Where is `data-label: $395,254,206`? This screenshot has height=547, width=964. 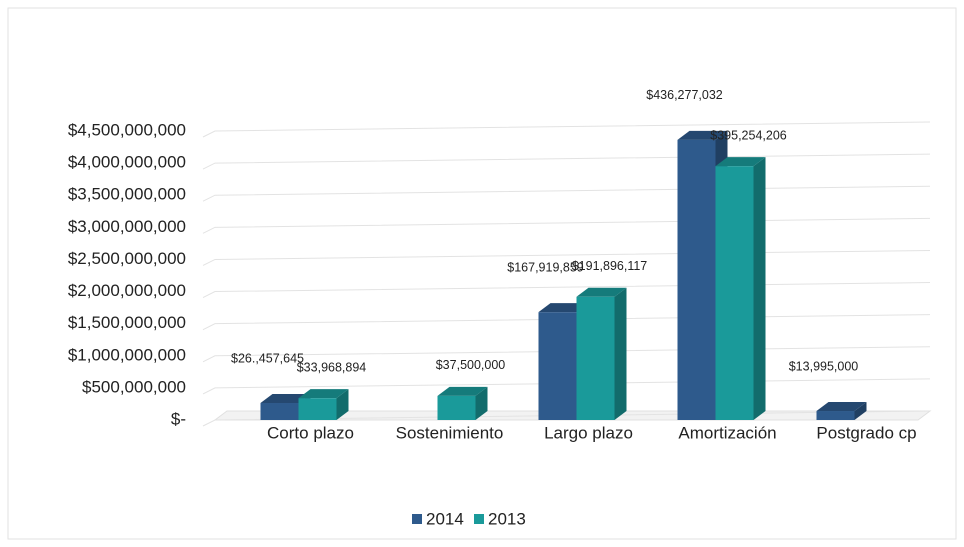 data-label: $395,254,206 is located at coordinates (748, 135).